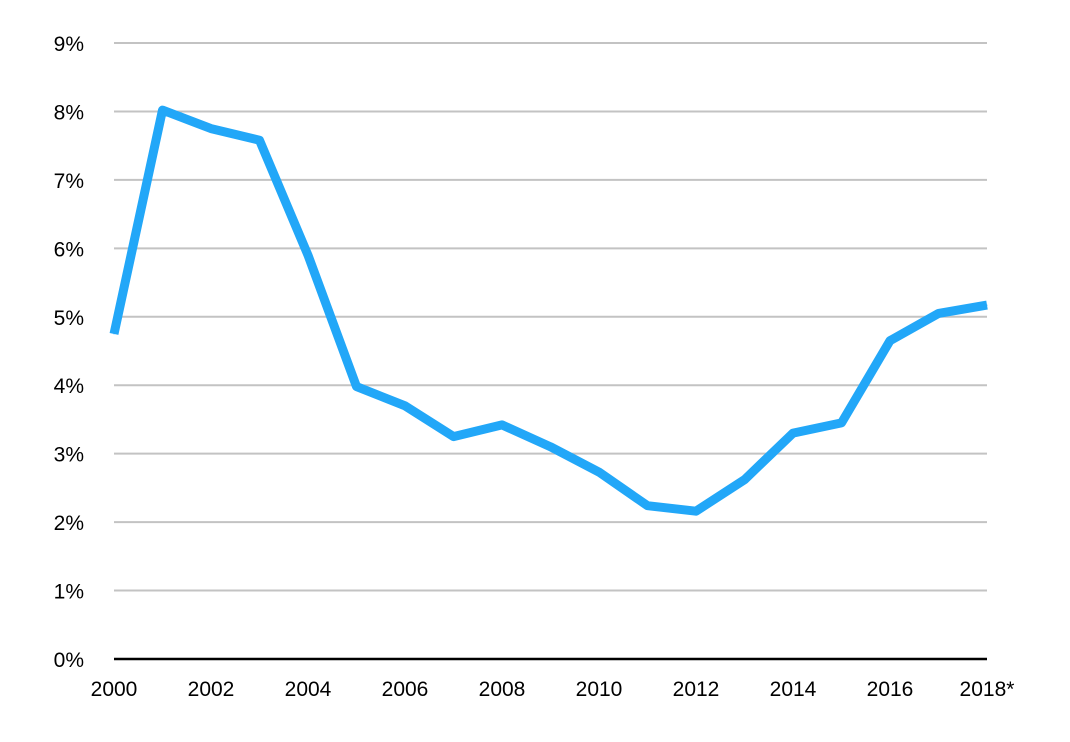  I want to click on x-tick-label: 2016, so click(890, 689).